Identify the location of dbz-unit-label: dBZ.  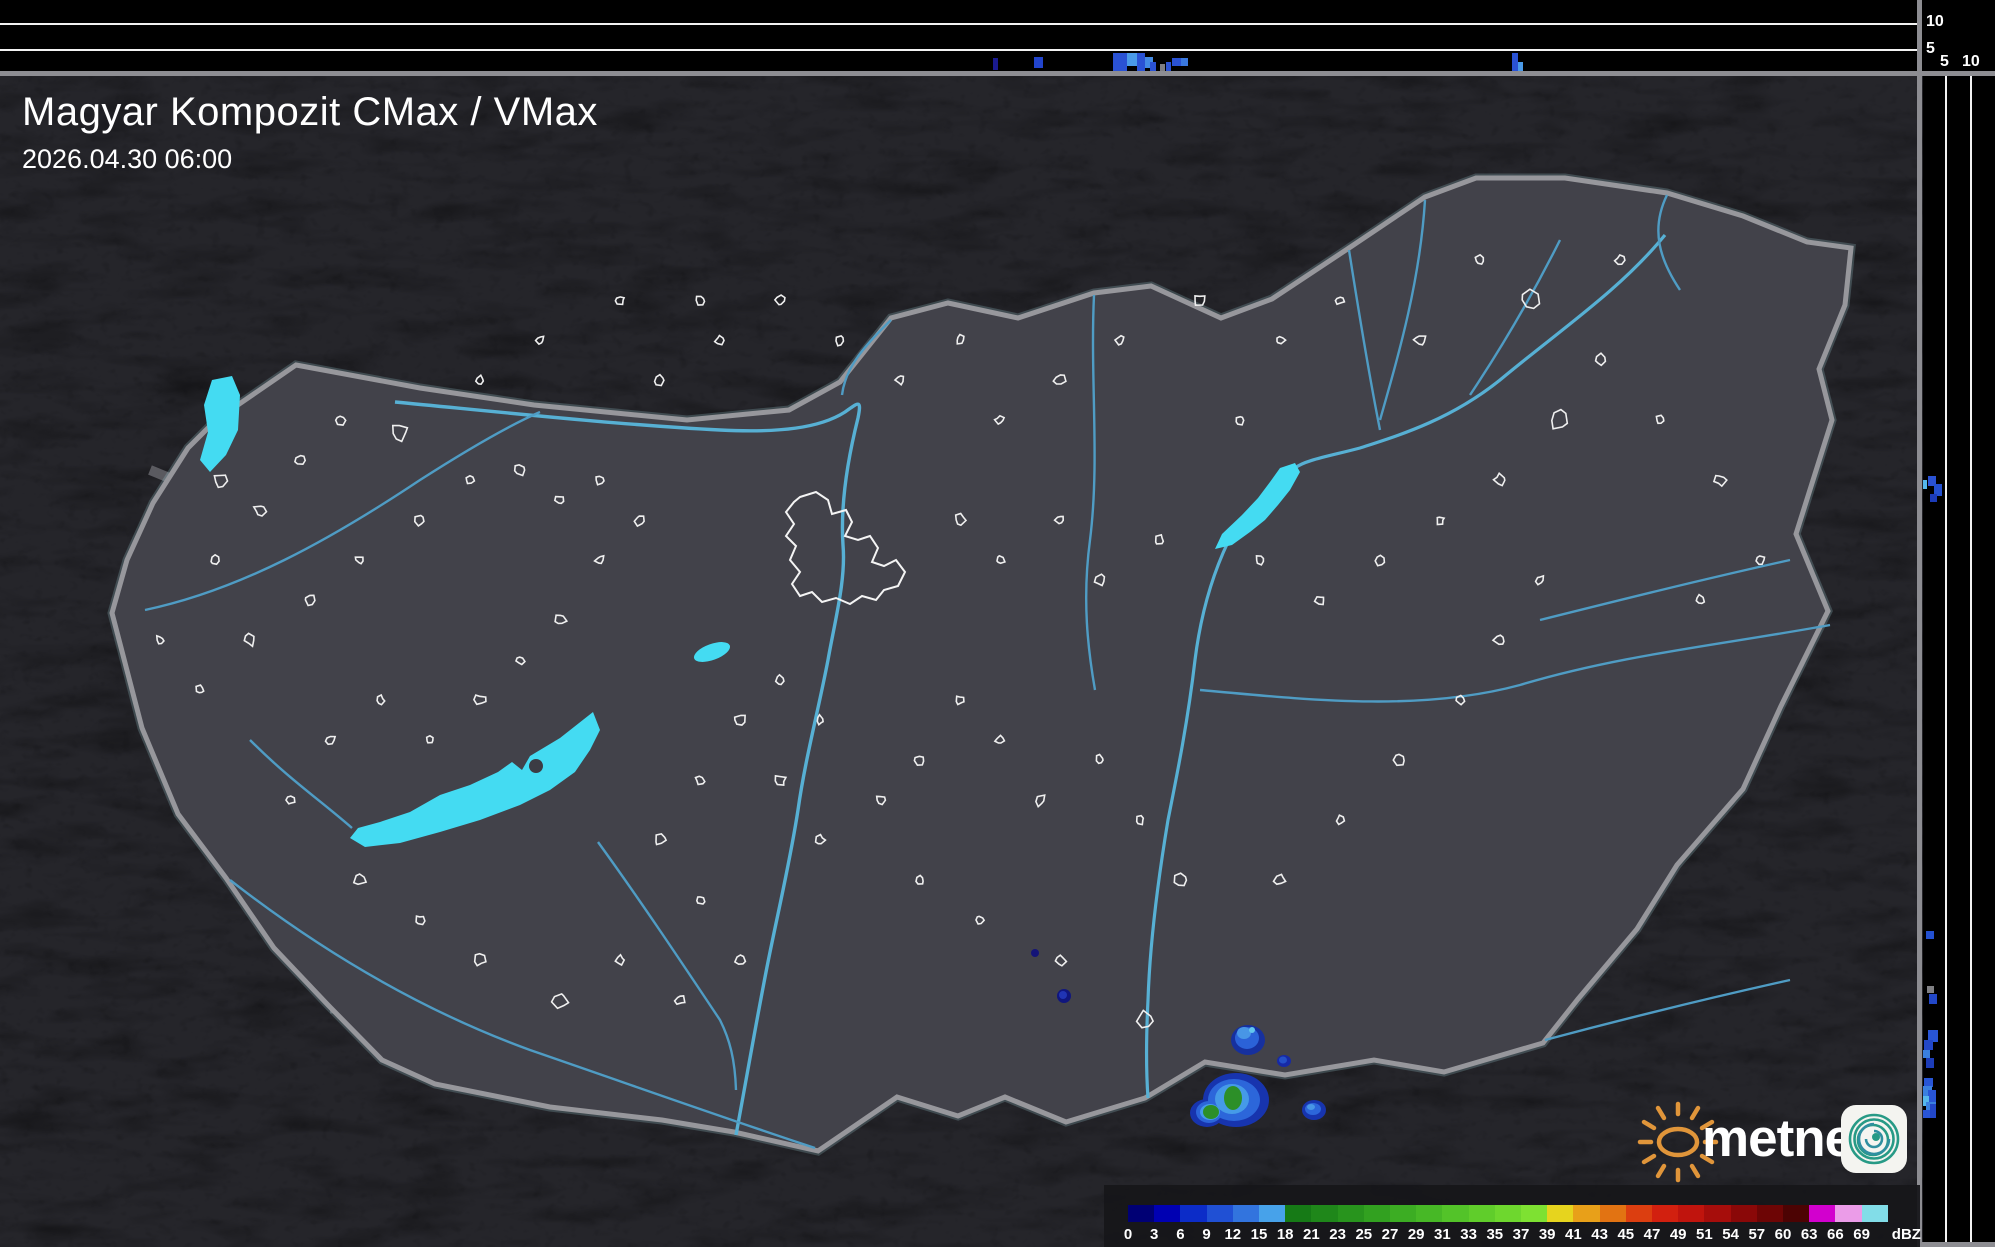
(1906, 1234).